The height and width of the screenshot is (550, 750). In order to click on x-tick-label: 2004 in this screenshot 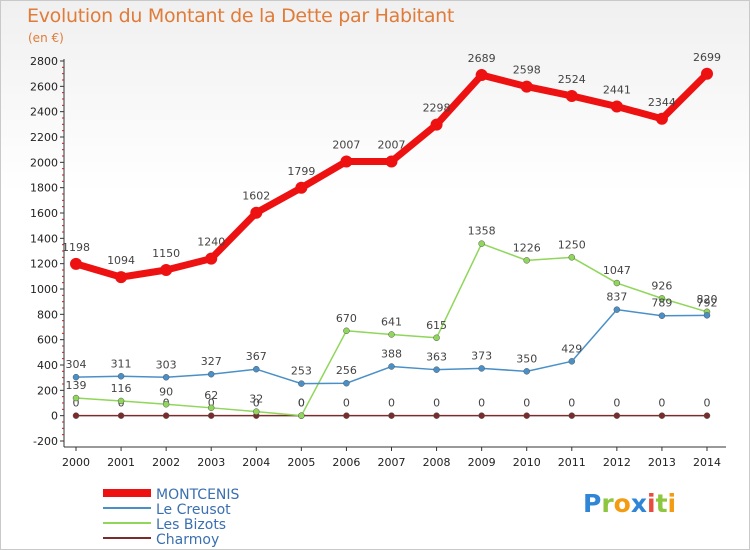, I will do `click(256, 462)`.